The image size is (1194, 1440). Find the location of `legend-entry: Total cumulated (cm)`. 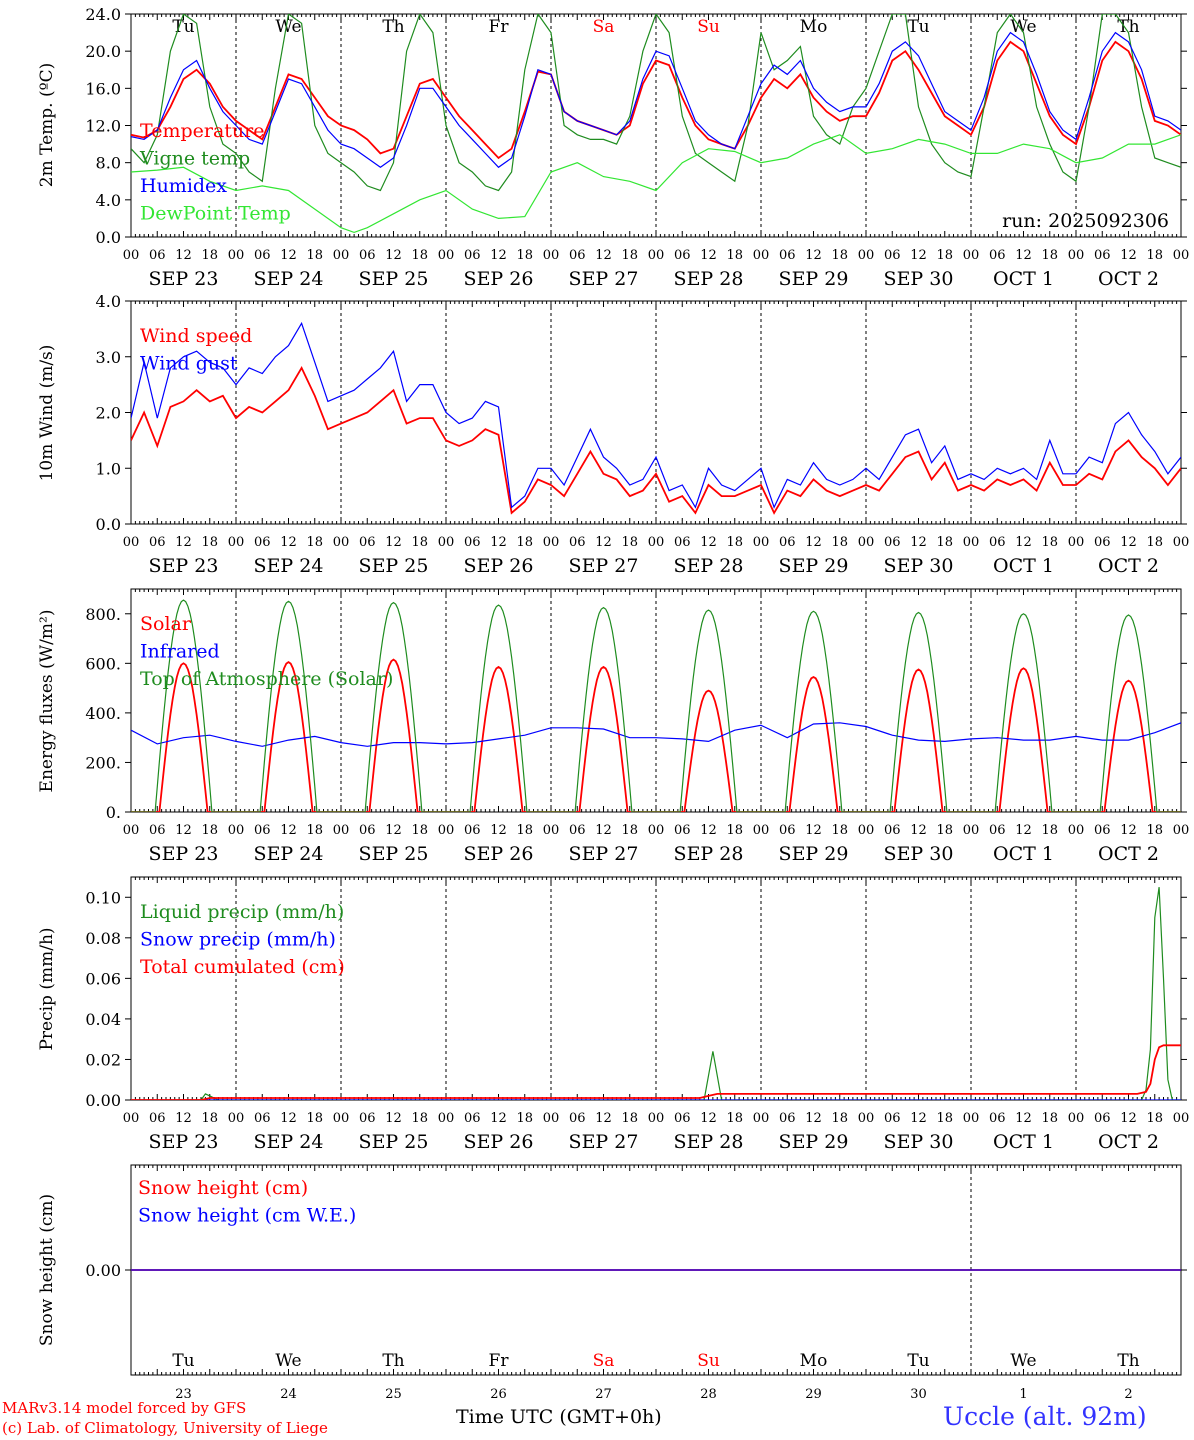

legend-entry: Total cumulated (cm) is located at coordinates (242, 967).